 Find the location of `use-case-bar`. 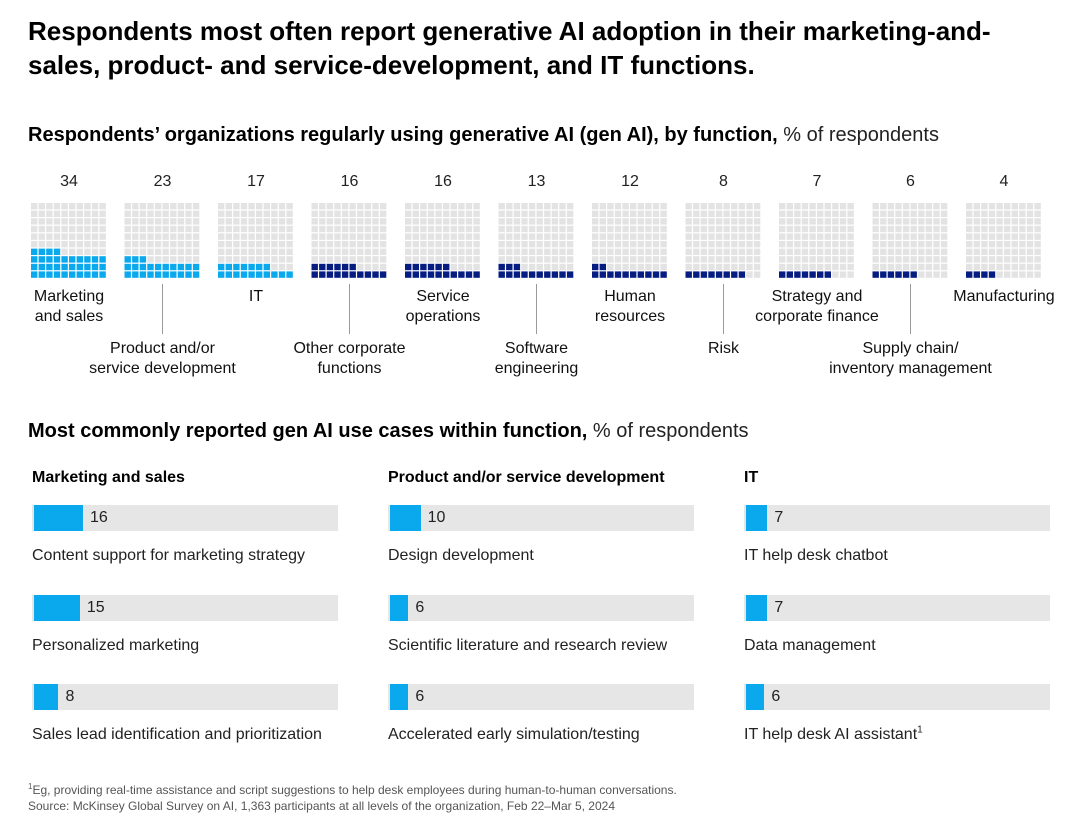

use-case-bar is located at coordinates (757, 518).